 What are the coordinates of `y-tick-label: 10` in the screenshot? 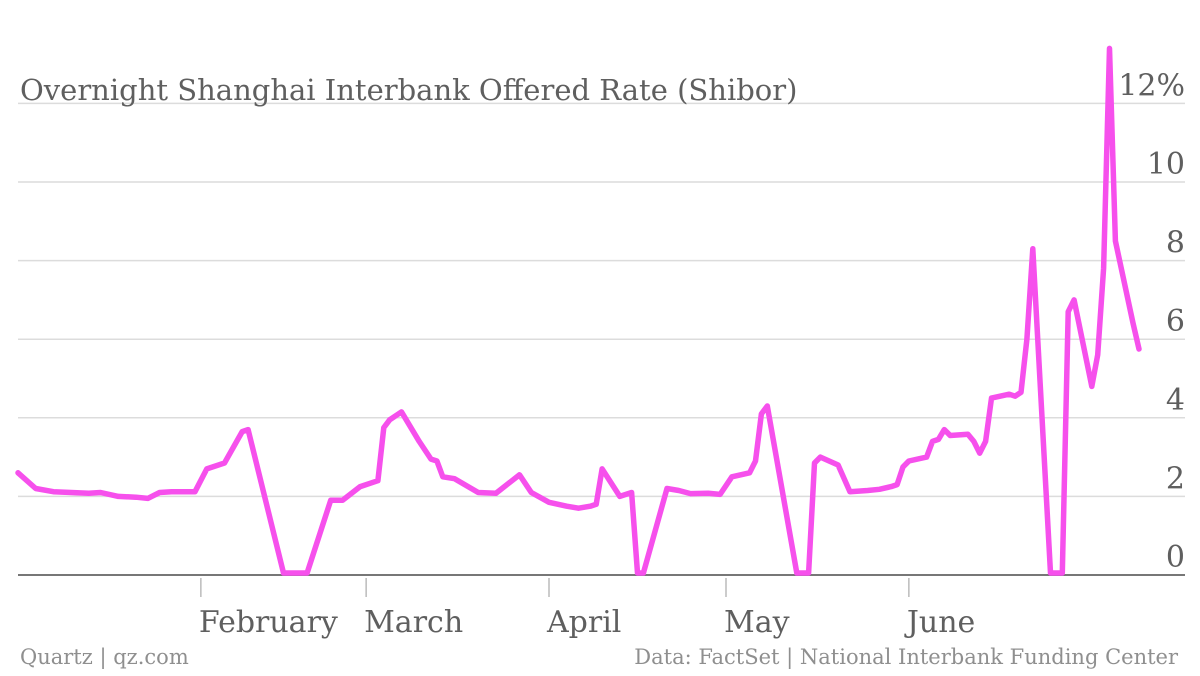 It's located at (1166, 164).